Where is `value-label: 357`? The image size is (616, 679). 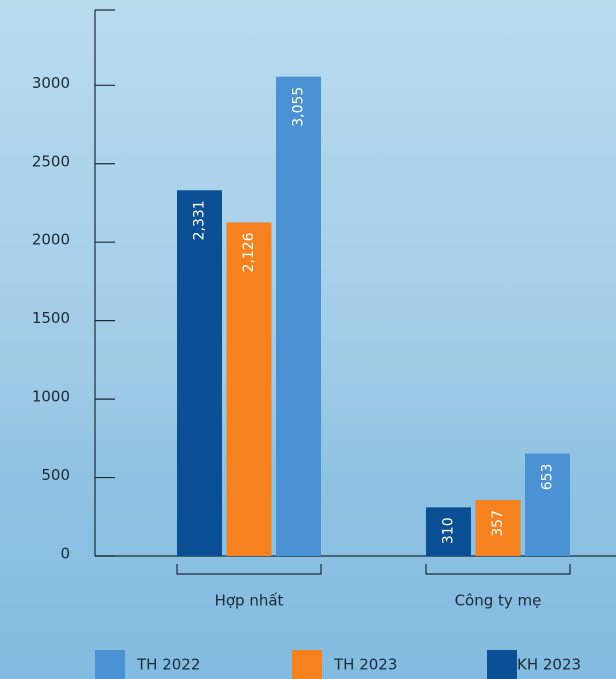 value-label: 357 is located at coordinates (498, 523).